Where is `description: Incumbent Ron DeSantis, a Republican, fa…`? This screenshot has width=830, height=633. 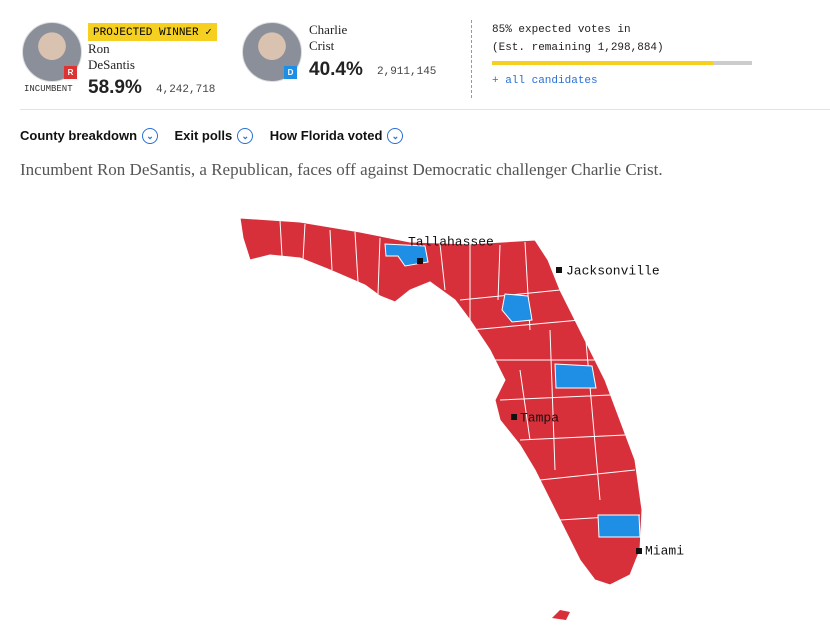 description: Incumbent Ron DeSantis, a Republican, fa… is located at coordinates (341, 169).